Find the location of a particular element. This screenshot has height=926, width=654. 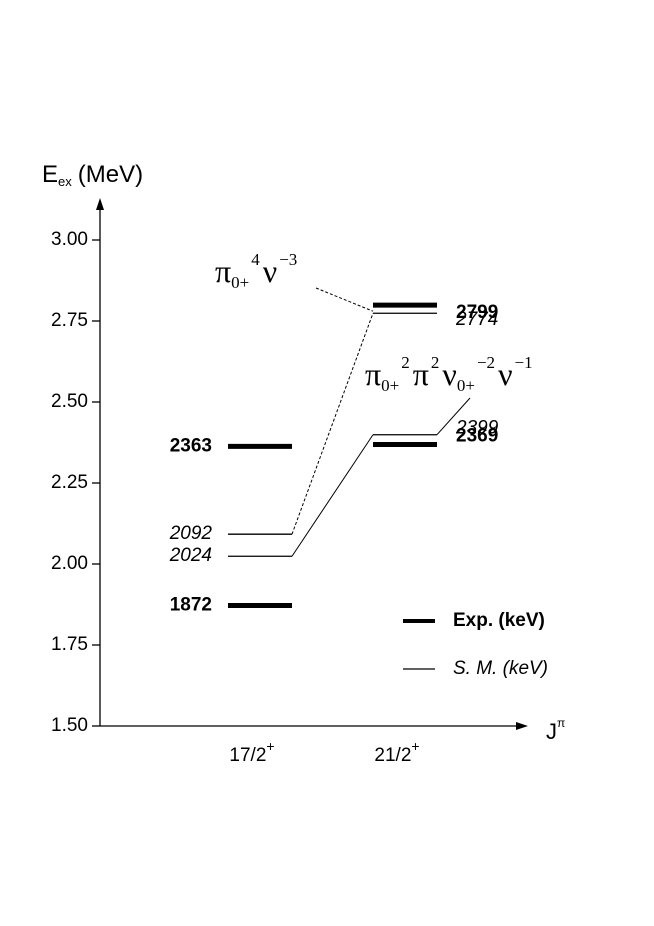

y-tick-label: 1.75 is located at coordinates (69, 644).